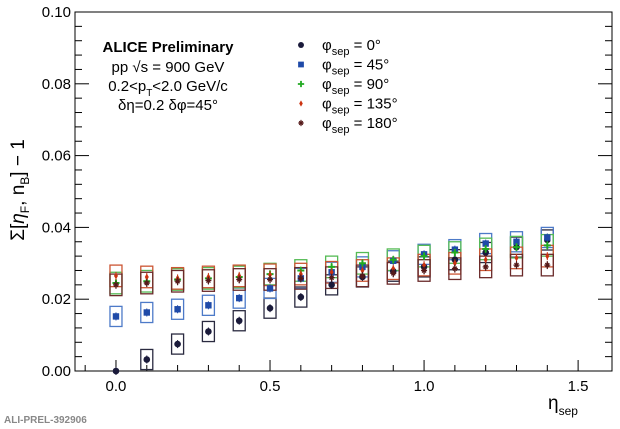 The image size is (620, 429). What do you see at coordinates (45, 420) in the screenshot?
I see `watermark: ALI-PREL-392906` at bounding box center [45, 420].